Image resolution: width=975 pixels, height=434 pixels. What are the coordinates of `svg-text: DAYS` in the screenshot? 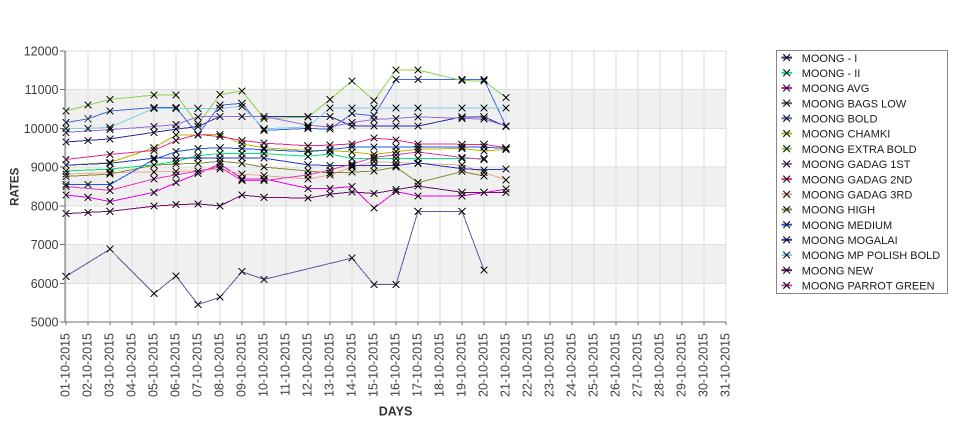 It's located at (396, 412).